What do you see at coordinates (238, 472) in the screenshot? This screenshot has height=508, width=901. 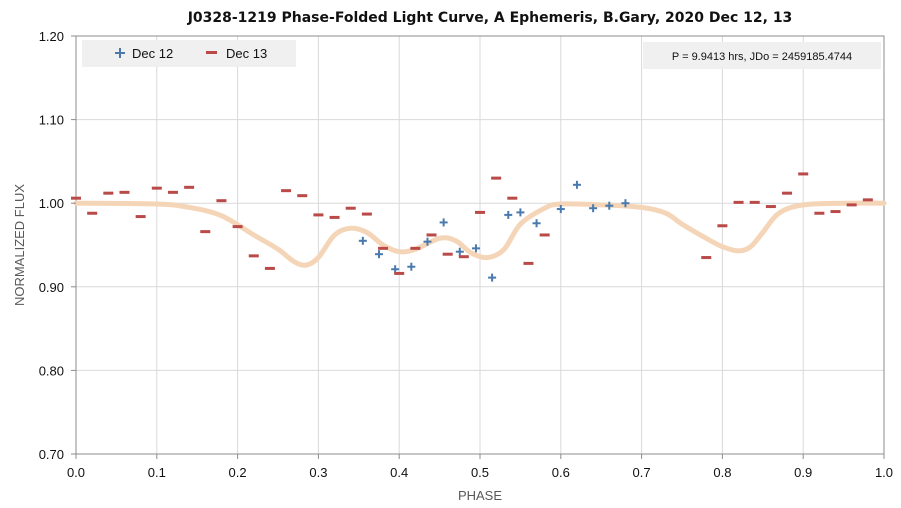 I see `x-tick-label: 0.2` at bounding box center [238, 472].